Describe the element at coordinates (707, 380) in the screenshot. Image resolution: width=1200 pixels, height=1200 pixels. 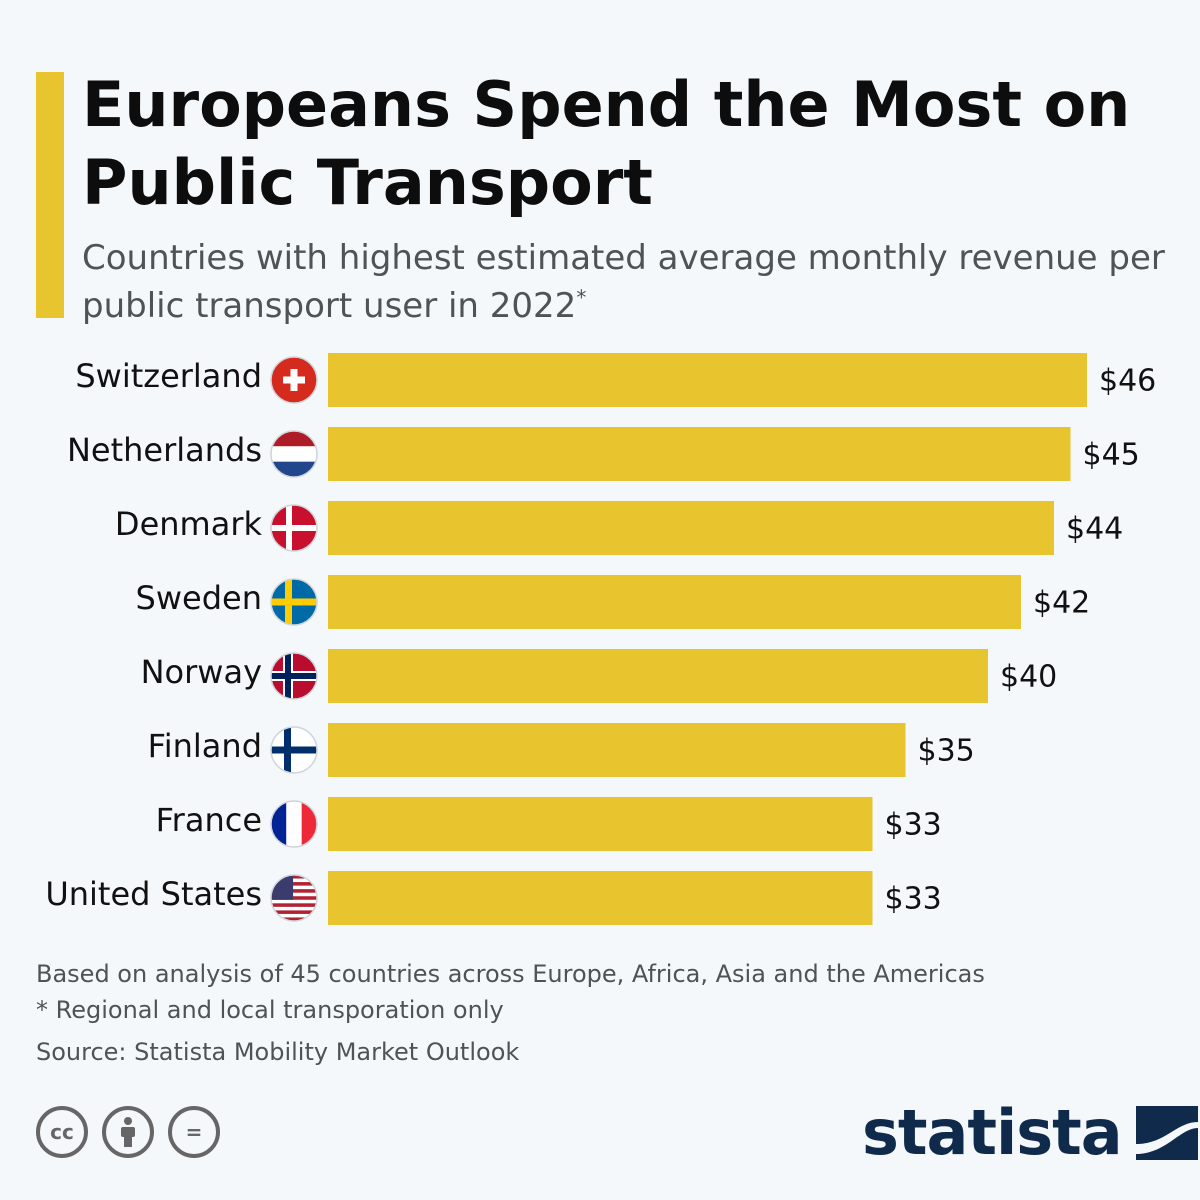
I see `bar-switzerland` at that location.